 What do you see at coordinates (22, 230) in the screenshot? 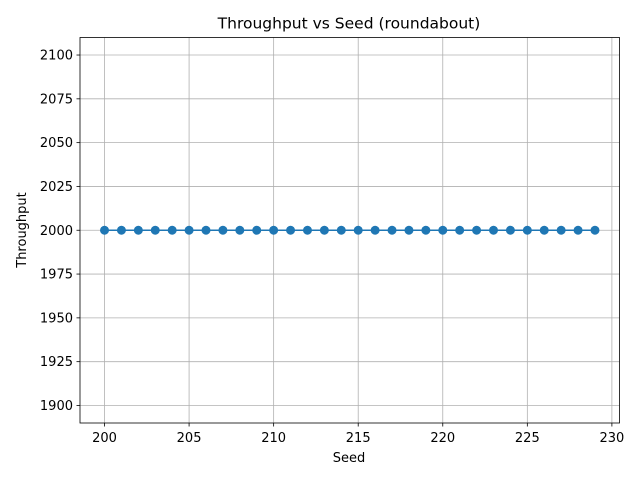
I see `y-axis-title: Throughput` at bounding box center [22, 230].